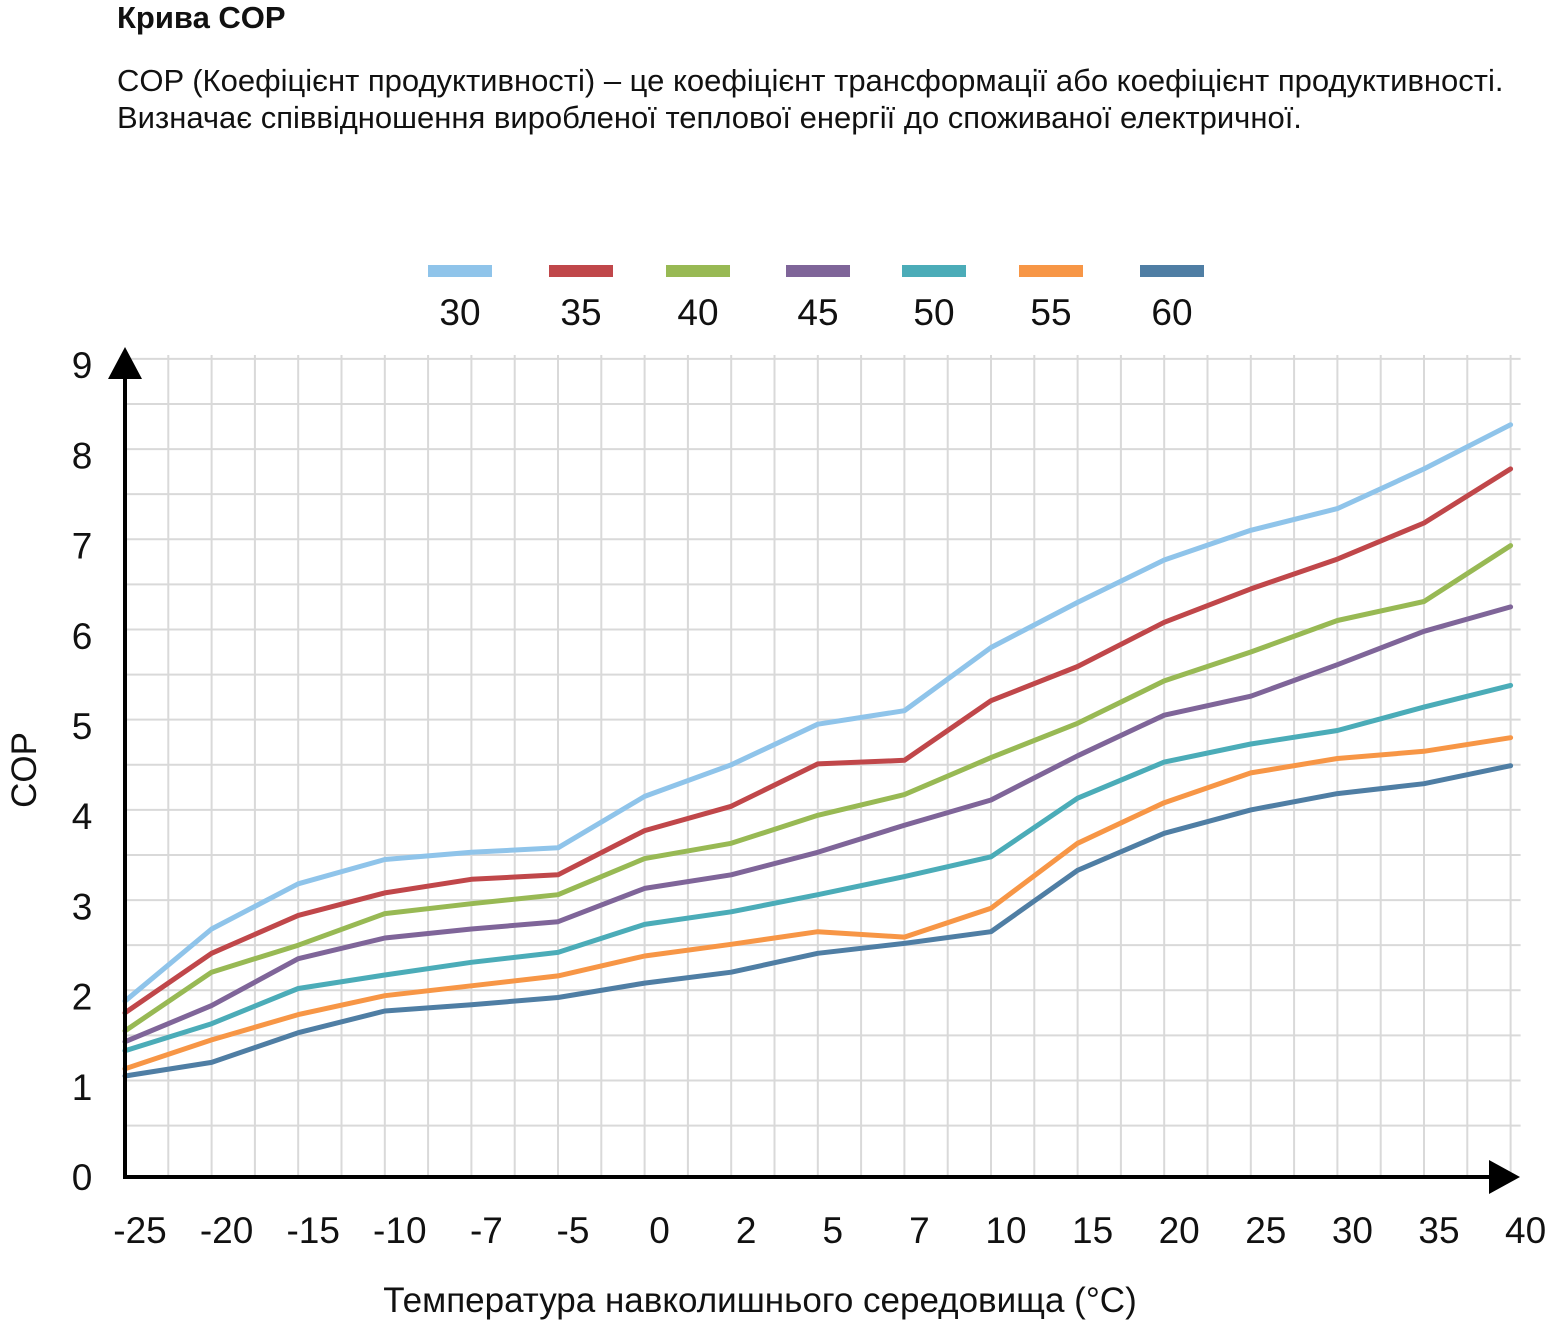 Image resolution: width=1551 pixels, height=1326 pixels. I want to click on x-tick-label: -10, so click(399, 1230).